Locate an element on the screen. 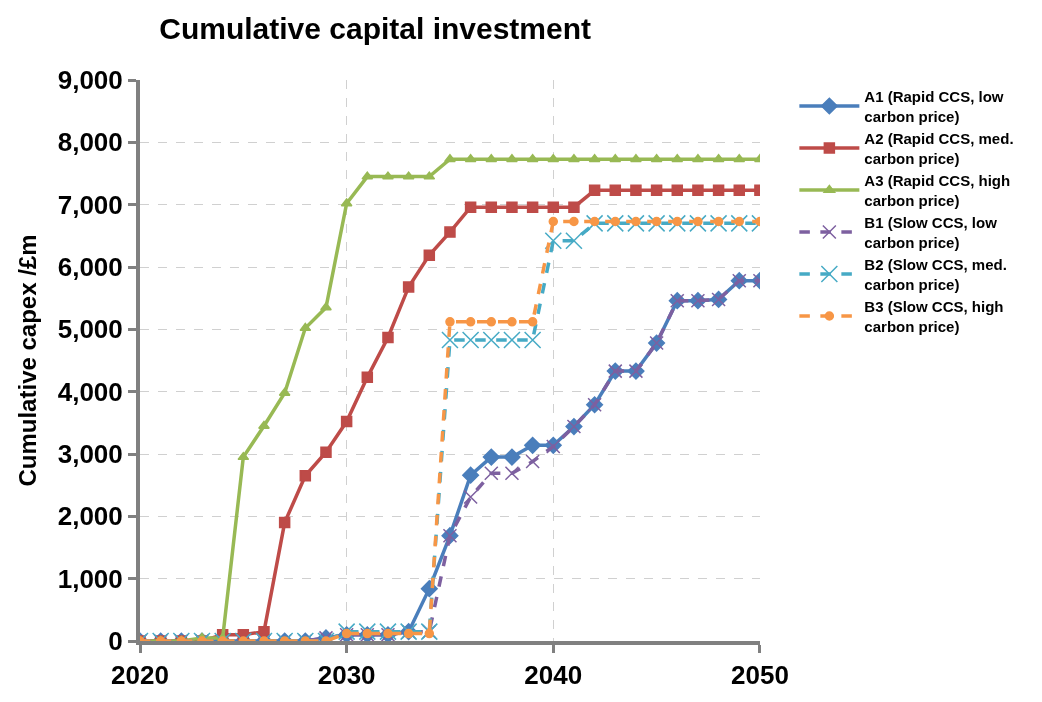 The image size is (1042, 702). y-tick-label: 3,000 is located at coordinates (90, 454).